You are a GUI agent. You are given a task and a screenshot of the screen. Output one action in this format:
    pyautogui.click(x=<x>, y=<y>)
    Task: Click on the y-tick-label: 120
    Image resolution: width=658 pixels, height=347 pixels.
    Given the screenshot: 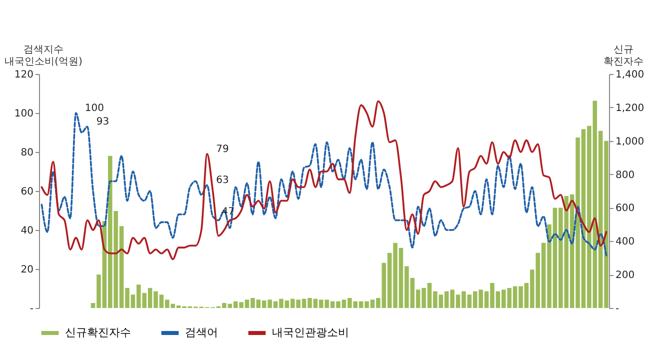 What is the action you would take?
    pyautogui.click(x=24, y=75)
    